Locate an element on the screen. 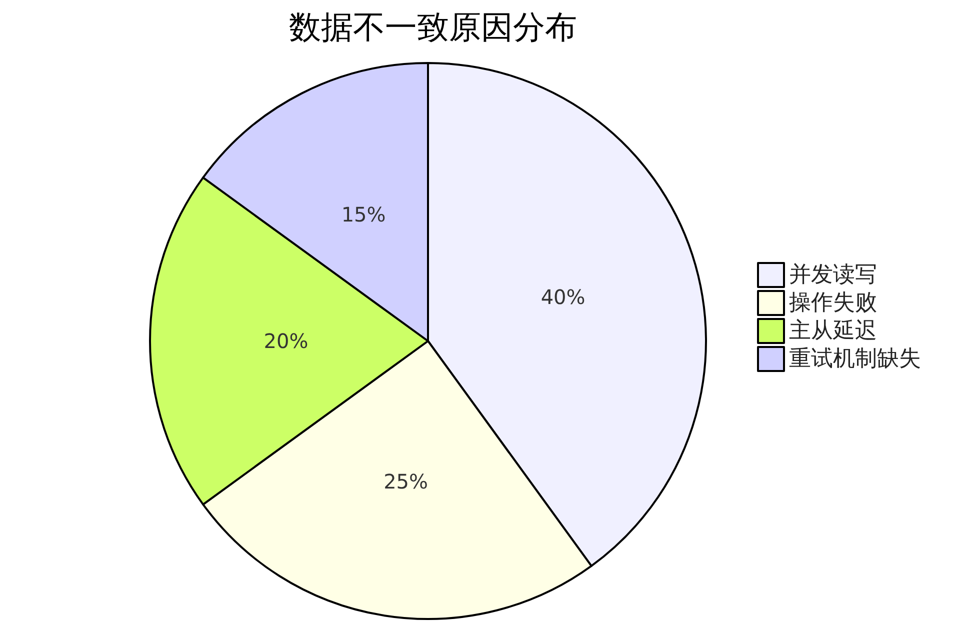 This screenshot has height=634, width=979. legend-label: 主从延迟 is located at coordinates (833, 331).